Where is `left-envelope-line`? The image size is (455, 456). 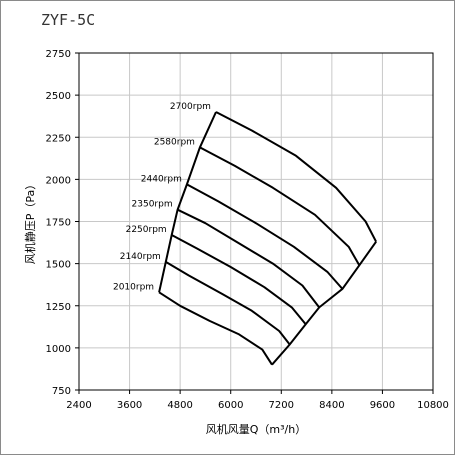 left-envelope-line is located at coordinates (187, 202).